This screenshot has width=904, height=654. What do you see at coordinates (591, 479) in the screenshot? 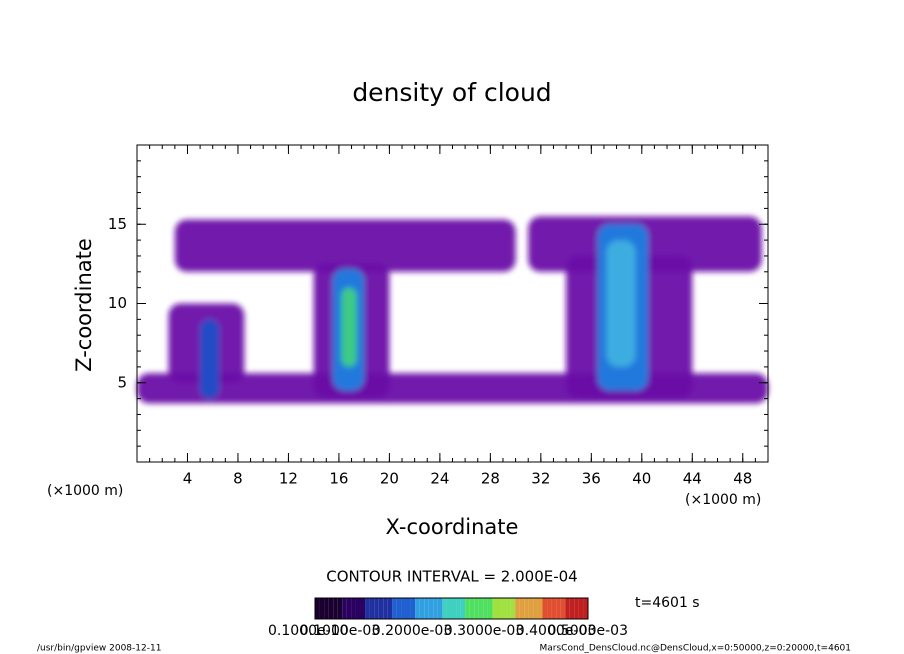
I see `x-tick-label: 36` at bounding box center [591, 479].